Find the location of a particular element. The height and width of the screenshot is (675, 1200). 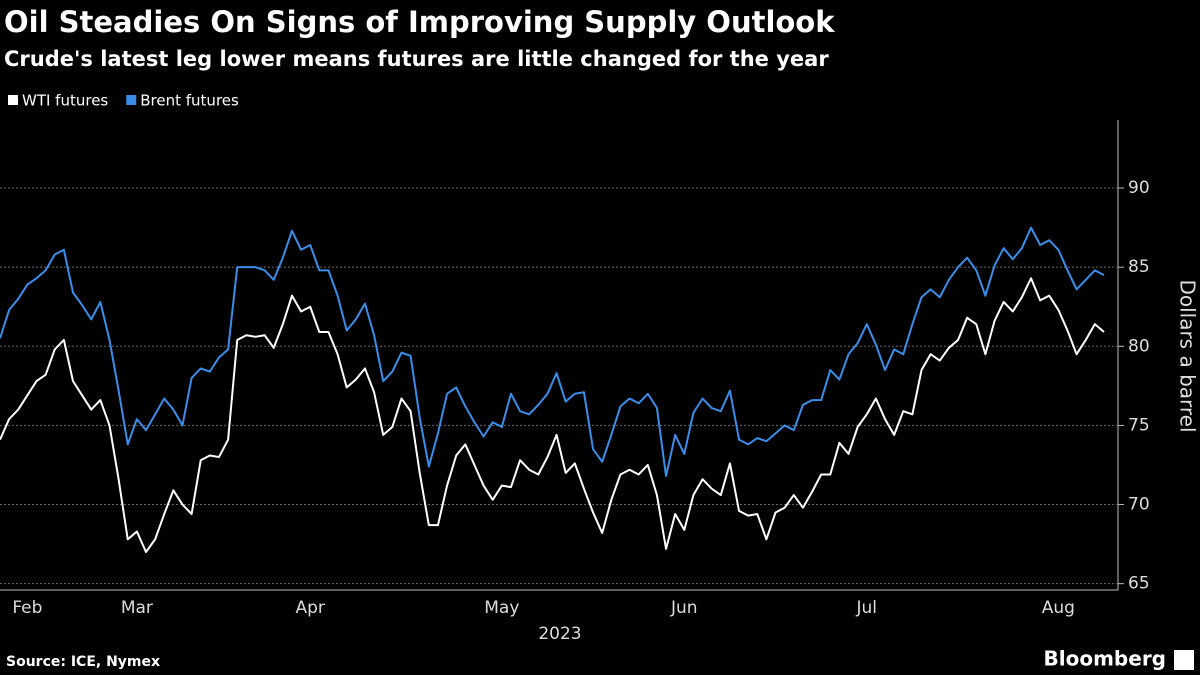

x-tick-label: Feb is located at coordinates (27, 608).